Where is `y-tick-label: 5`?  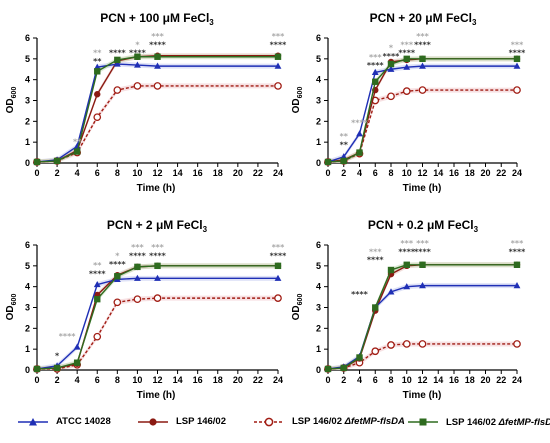
y-tick-label: 5 is located at coordinates (318, 59).